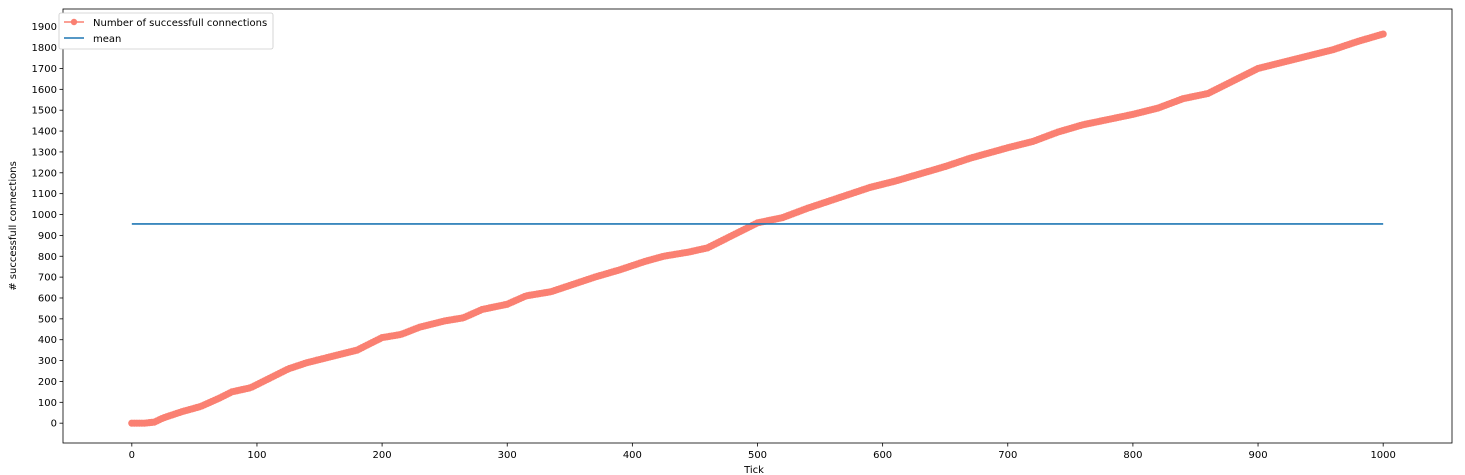 Image resolution: width=1465 pixels, height=475 pixels. What do you see at coordinates (256, 455) in the screenshot?
I see `x-tick-label: 100` at bounding box center [256, 455].